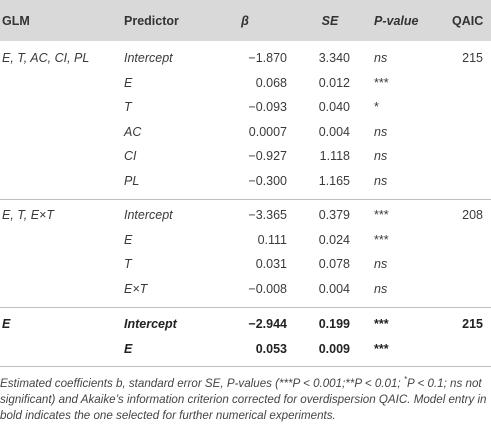  What do you see at coordinates (334, 180) in the screenshot?
I see `se-cell: 1.165` at bounding box center [334, 180].